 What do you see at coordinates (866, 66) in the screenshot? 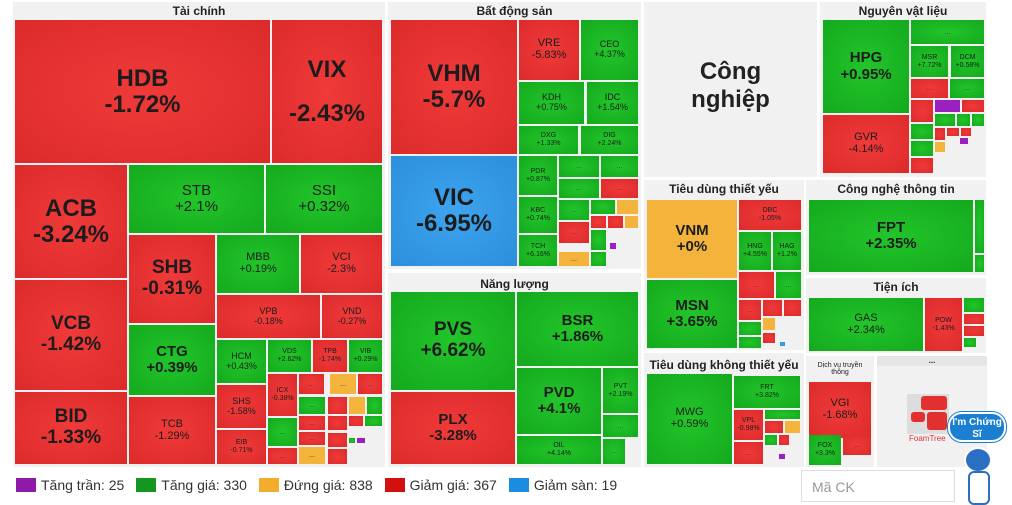
I see `tile-HPG: HPG +0.95%` at bounding box center [866, 66].